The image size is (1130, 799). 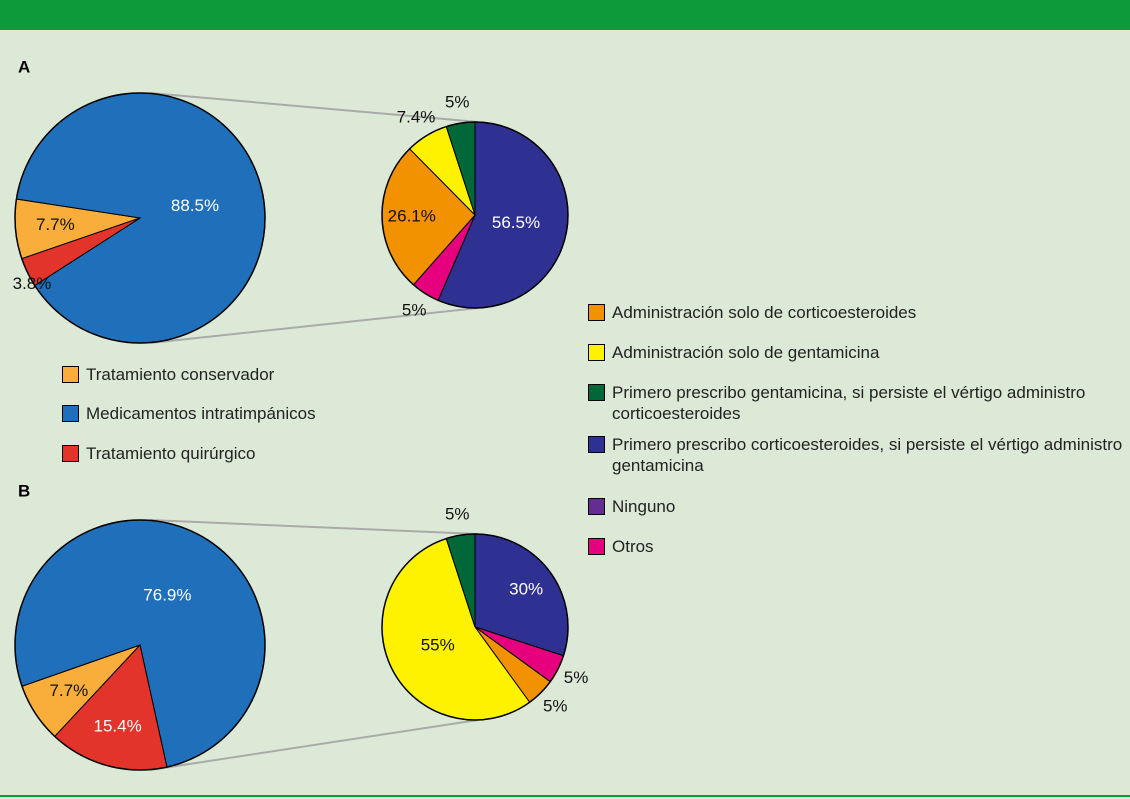 I want to click on top-bar, so click(x=565, y=15).